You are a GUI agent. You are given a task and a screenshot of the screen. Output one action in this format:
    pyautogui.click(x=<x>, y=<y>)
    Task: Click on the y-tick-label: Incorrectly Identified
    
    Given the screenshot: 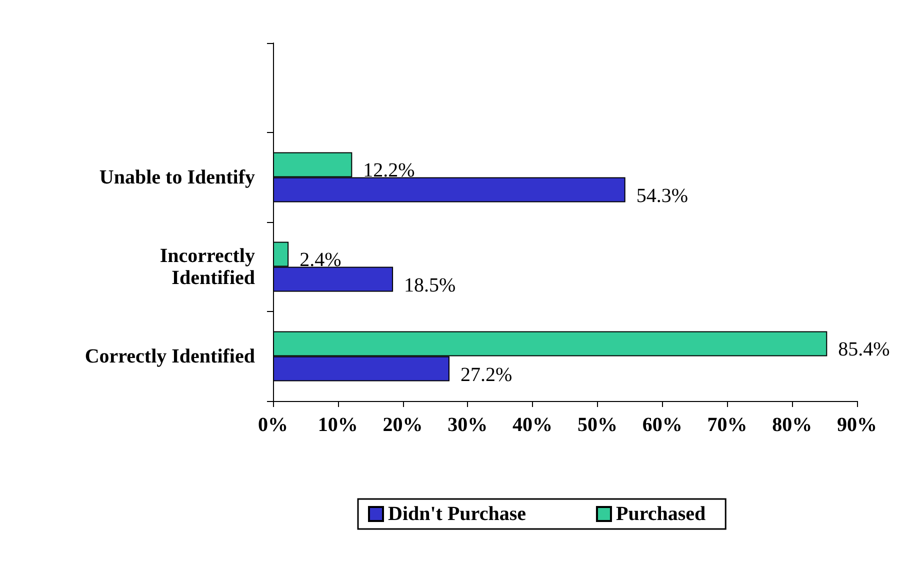 What is the action you would take?
    pyautogui.click(x=207, y=266)
    